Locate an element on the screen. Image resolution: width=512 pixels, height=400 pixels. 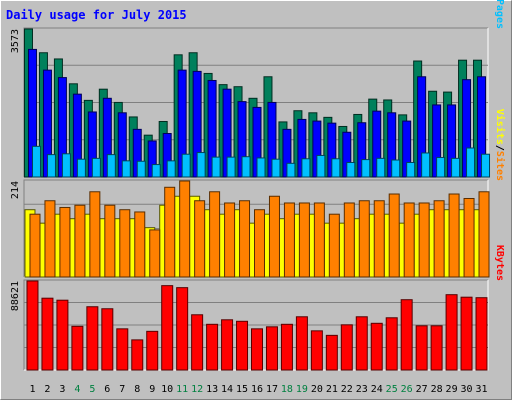
x-tick-label: 20 is located at coordinates (317, 389).